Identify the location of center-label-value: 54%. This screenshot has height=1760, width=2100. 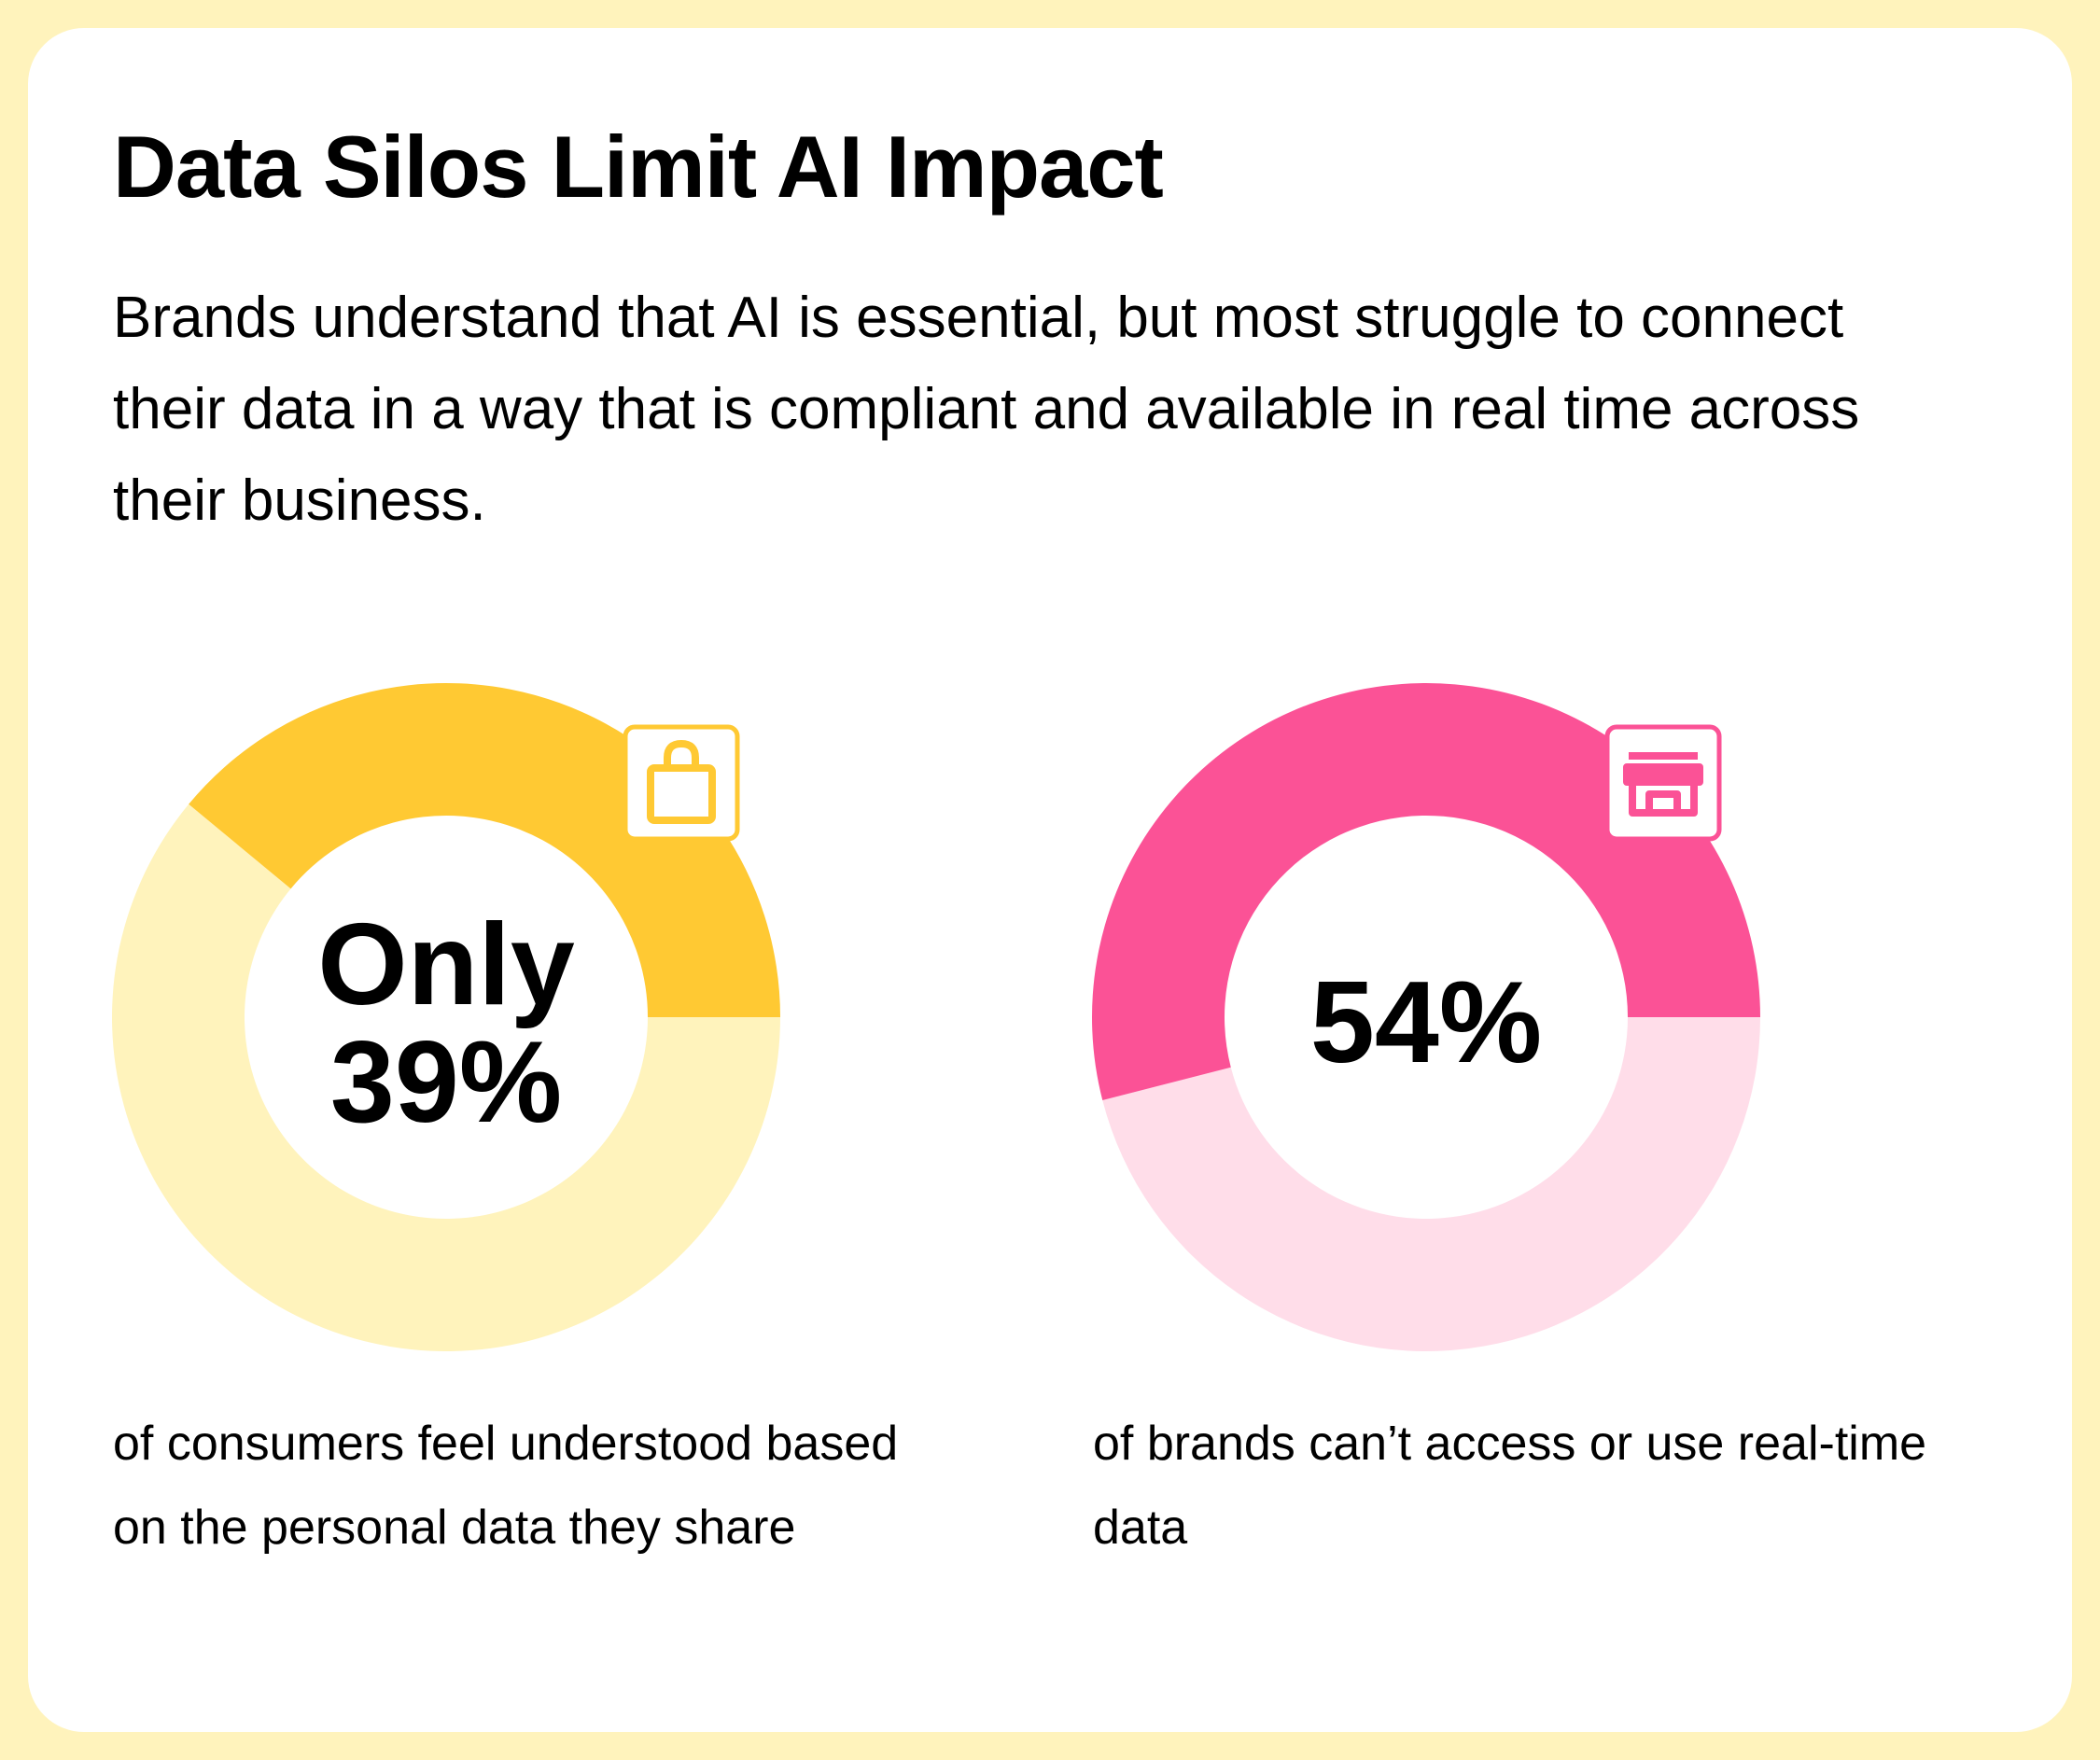
(1426, 1022).